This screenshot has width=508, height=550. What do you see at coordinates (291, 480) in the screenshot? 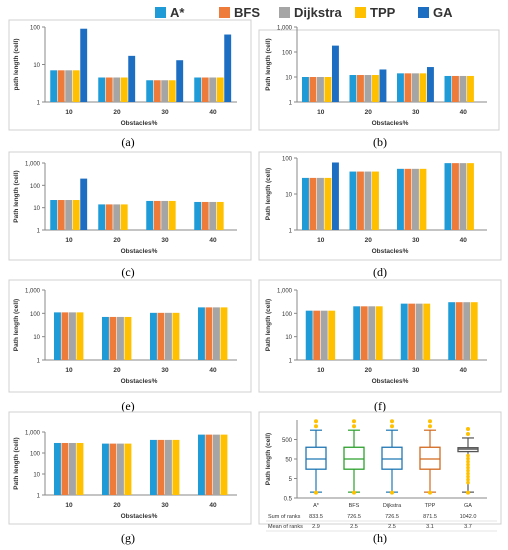
I see `y-tick-label: 5` at bounding box center [291, 480].